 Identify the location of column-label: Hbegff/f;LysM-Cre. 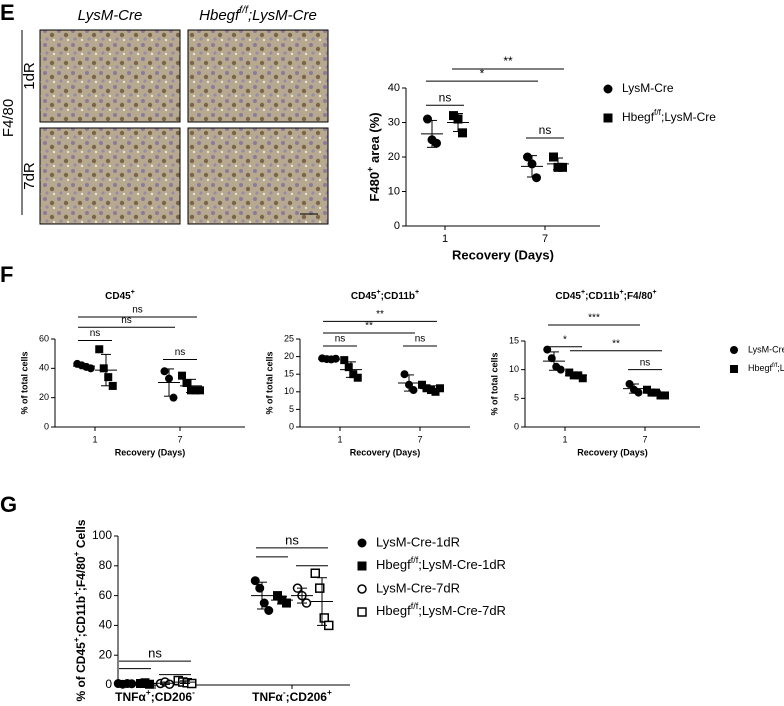
(258, 14).